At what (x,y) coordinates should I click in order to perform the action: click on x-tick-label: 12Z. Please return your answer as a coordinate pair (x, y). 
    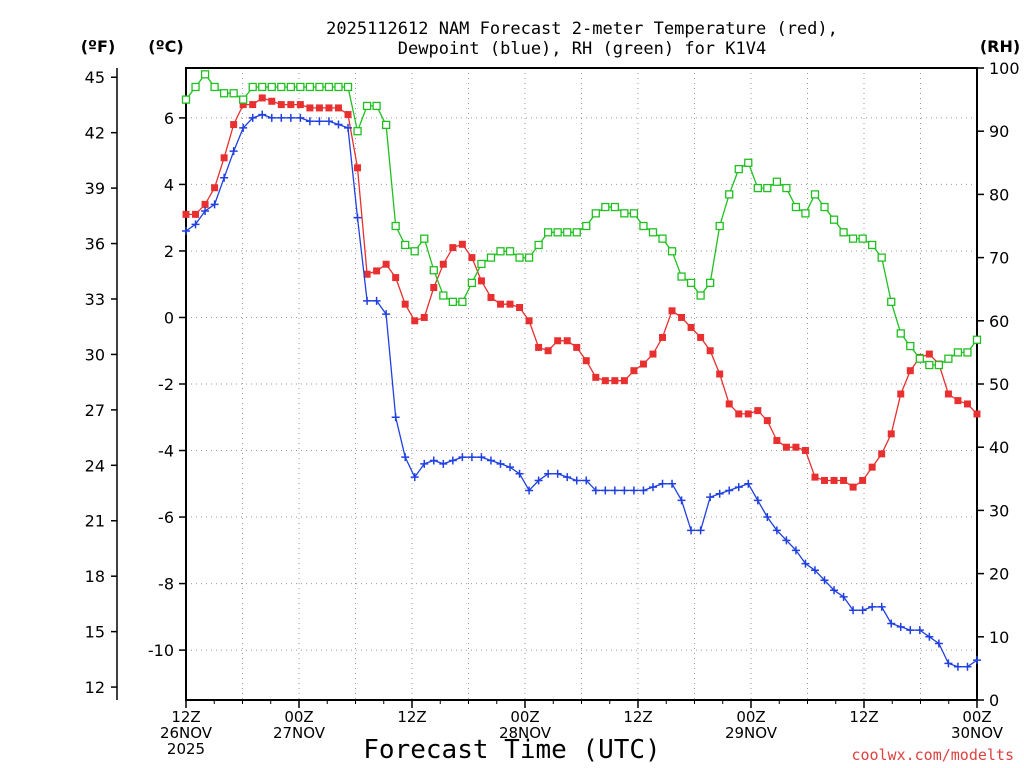
    Looking at the image, I should click on (185, 717).